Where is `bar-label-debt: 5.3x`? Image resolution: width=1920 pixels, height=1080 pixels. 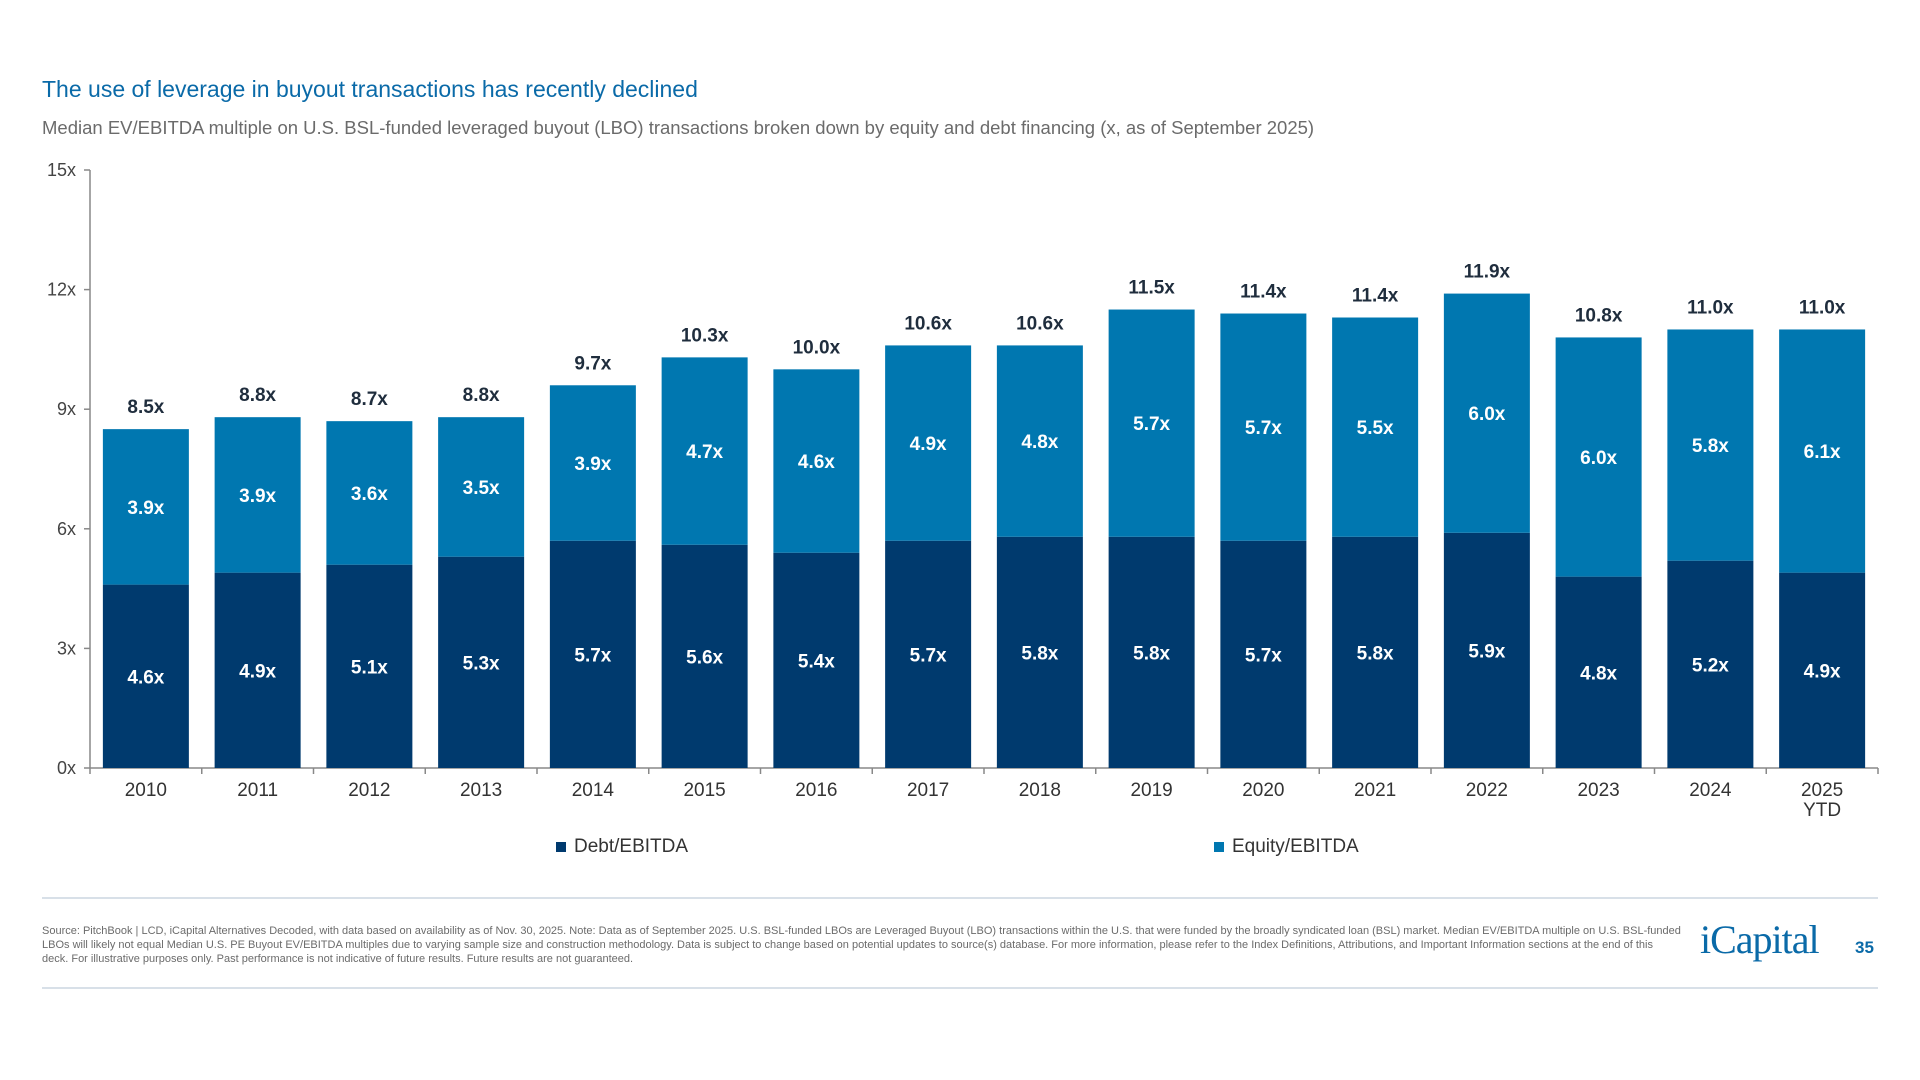 bar-label-debt: 5.3x is located at coordinates (481, 663).